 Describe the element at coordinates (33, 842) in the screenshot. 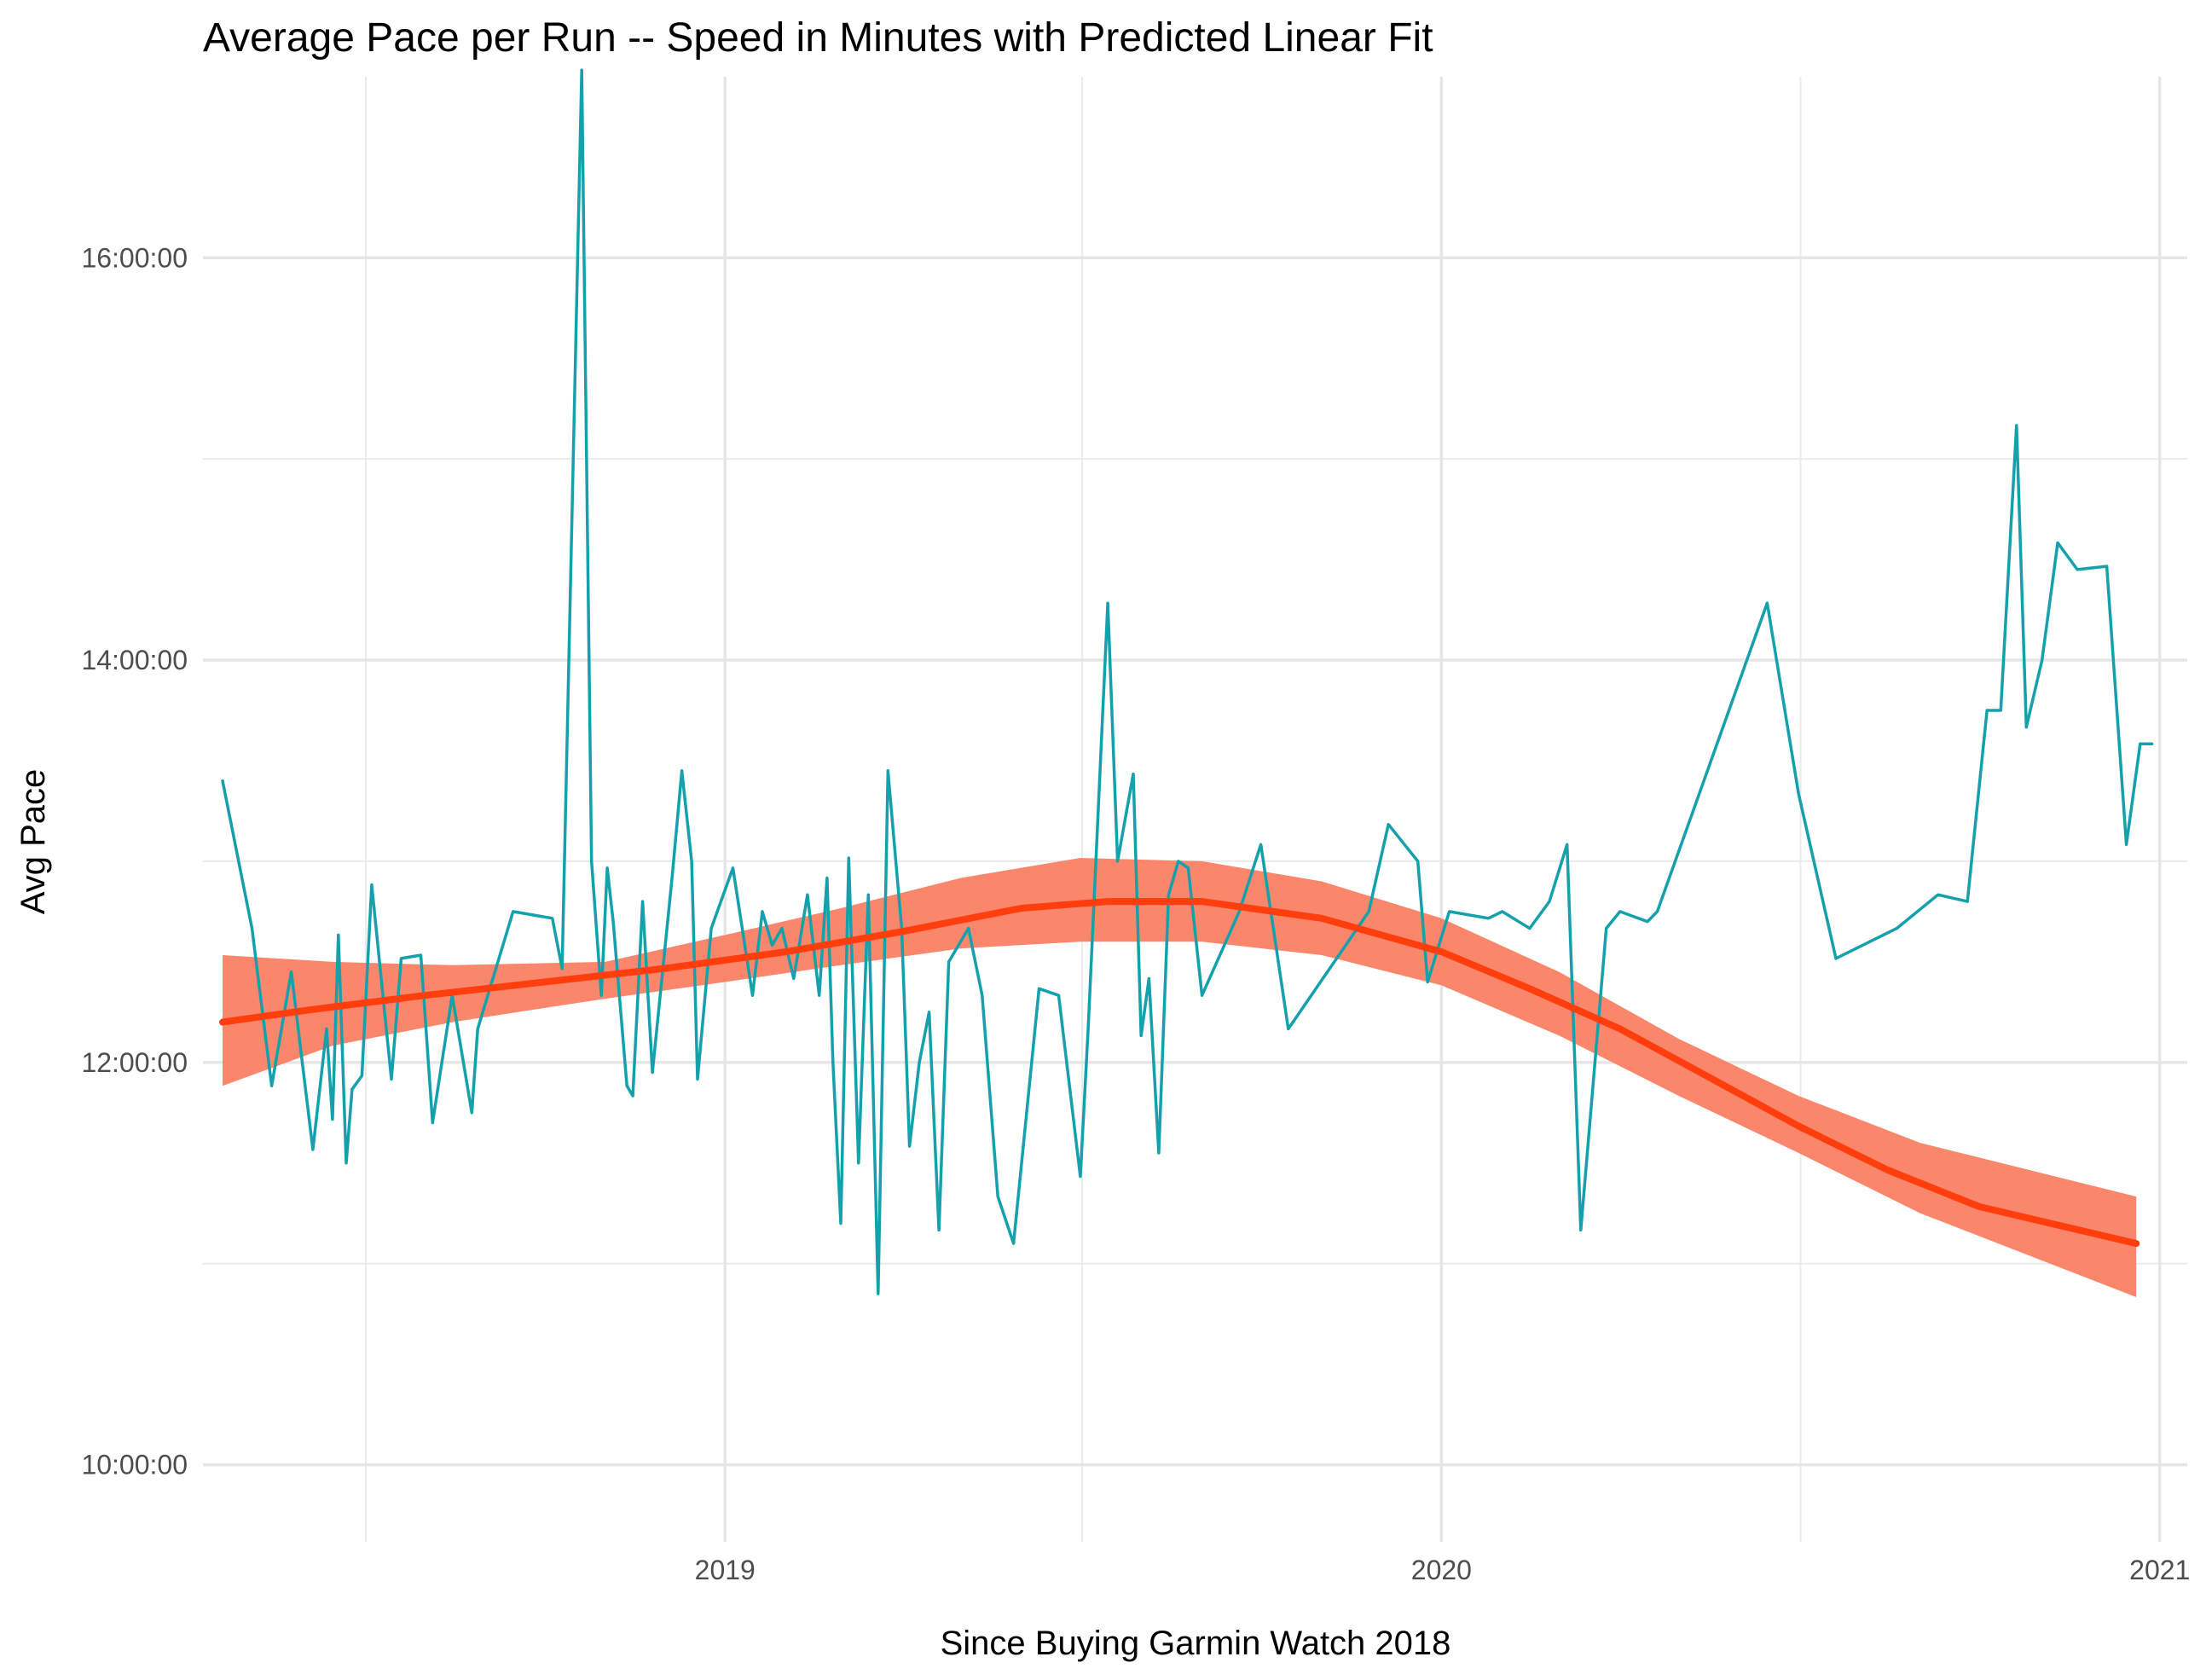

I see `y-axis-title: Avg Pace` at that location.